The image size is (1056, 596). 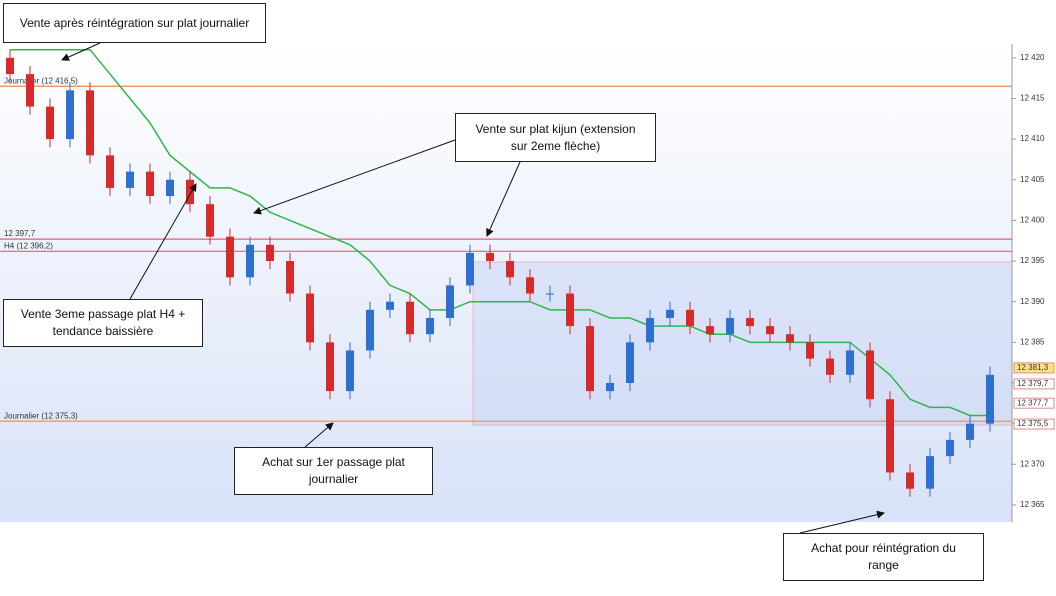 I want to click on y-tick-label: 12 370, so click(x=1032, y=463).